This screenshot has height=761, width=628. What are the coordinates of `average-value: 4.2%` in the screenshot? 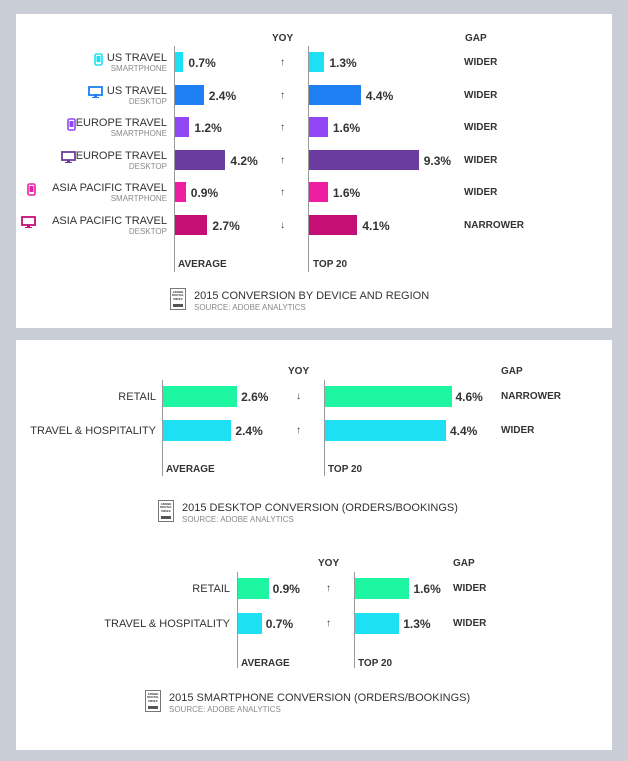 It's located at (244, 160).